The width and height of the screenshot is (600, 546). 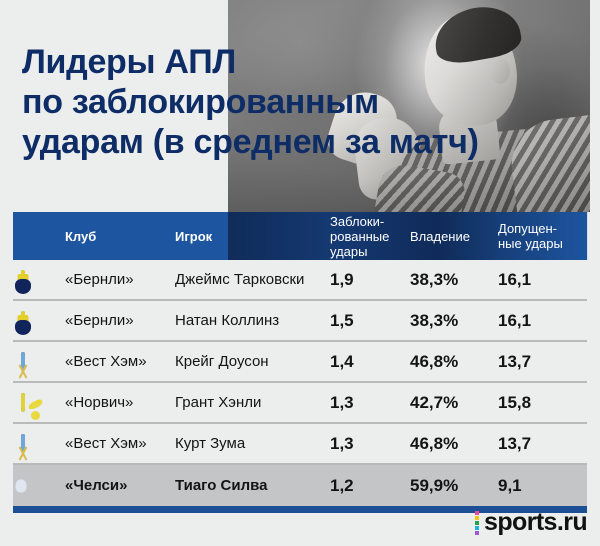 I want to click on logo-dots-icon, so click(x=477, y=522).